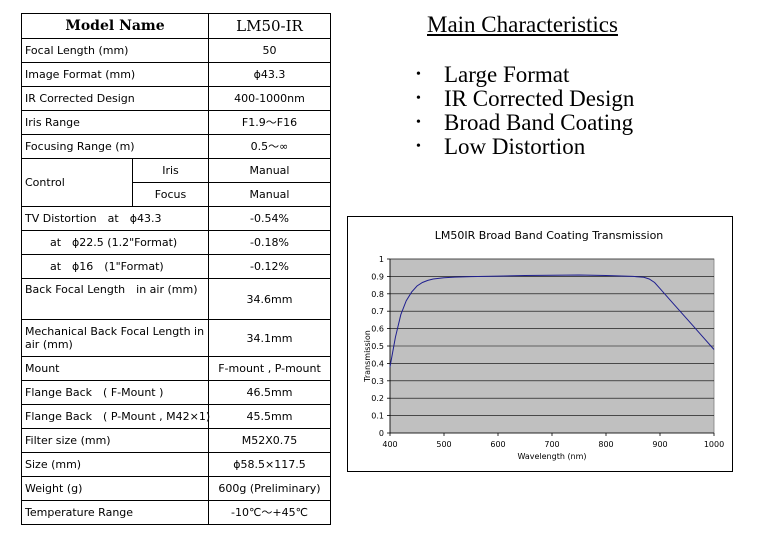 The height and width of the screenshot is (538, 780). Describe the element at coordinates (551, 444) in the screenshot. I see `x-tick-label: 700` at that location.